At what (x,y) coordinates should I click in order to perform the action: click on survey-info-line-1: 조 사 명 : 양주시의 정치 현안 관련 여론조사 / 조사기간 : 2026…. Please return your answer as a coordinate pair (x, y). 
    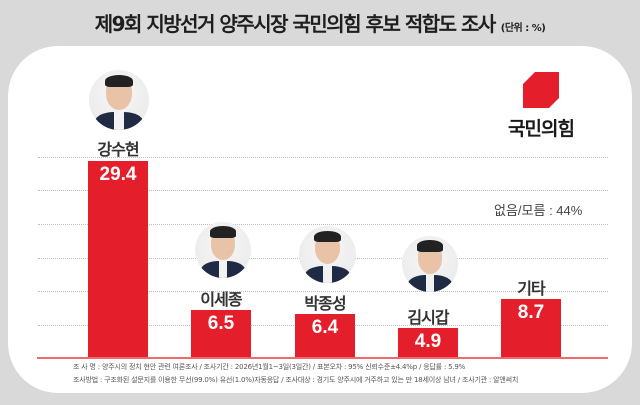
    Looking at the image, I should click on (269, 367).